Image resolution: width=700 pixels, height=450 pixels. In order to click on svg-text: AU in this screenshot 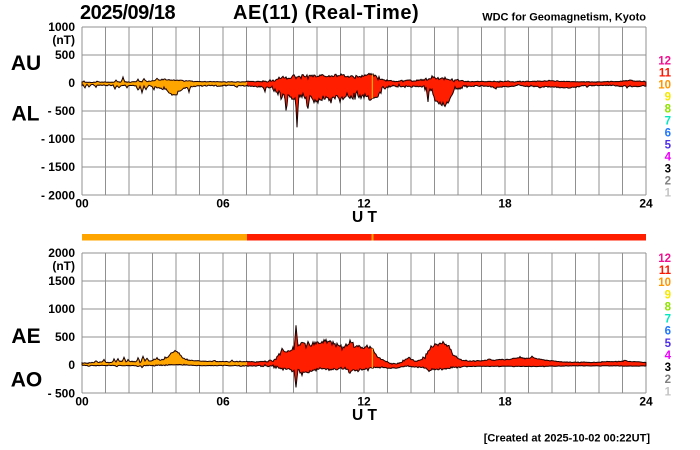, I will do `click(26, 63)`.